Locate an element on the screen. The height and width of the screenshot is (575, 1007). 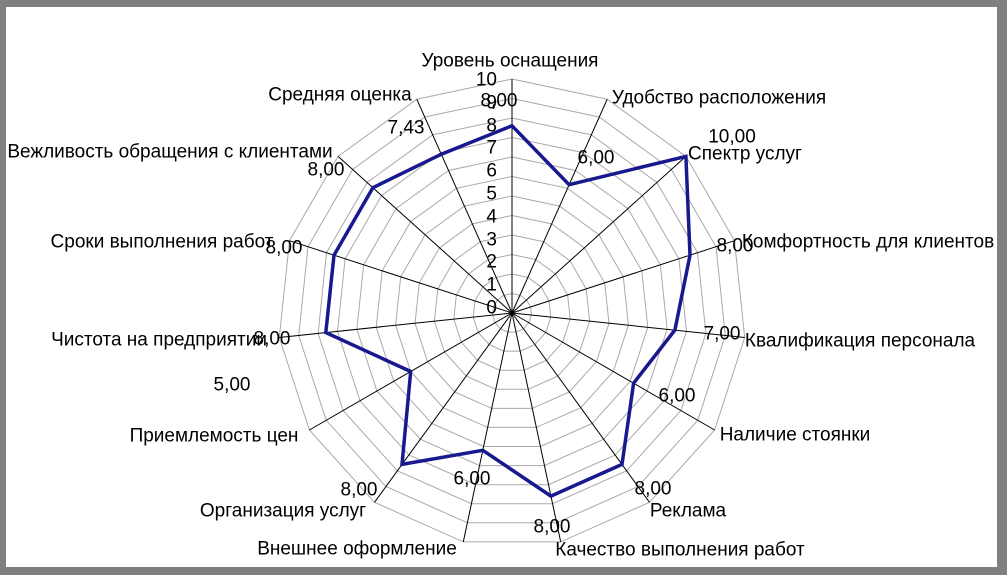
category-label: Сроки выполнения работ is located at coordinates (162, 242).